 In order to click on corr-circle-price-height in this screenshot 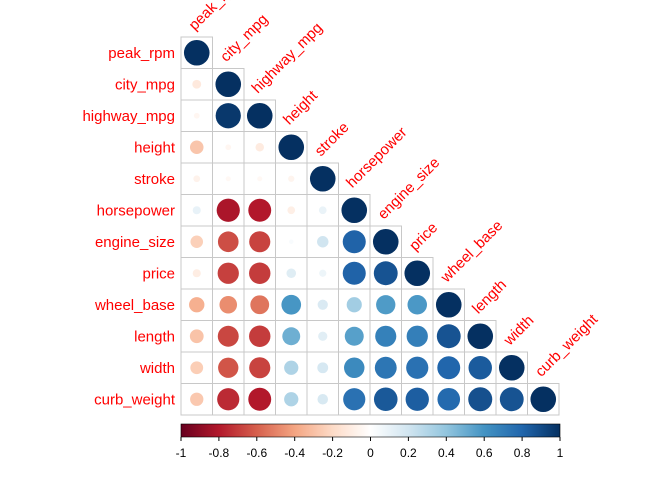, I will do `click(291, 273)`.